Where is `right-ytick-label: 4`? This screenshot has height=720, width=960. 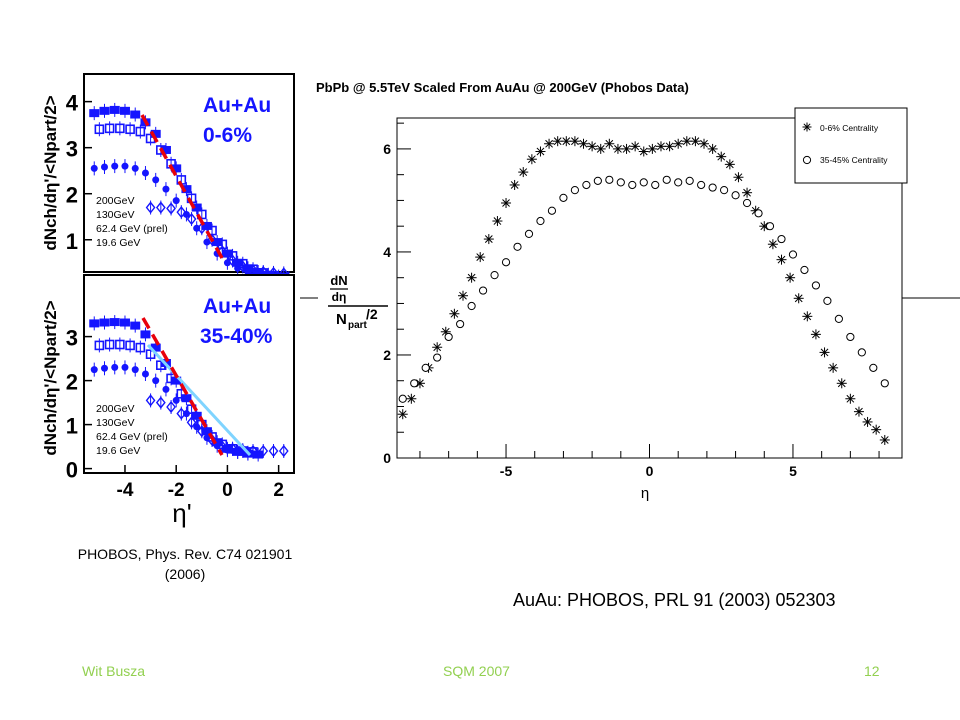
right-ytick-label: 4 is located at coordinates (387, 252).